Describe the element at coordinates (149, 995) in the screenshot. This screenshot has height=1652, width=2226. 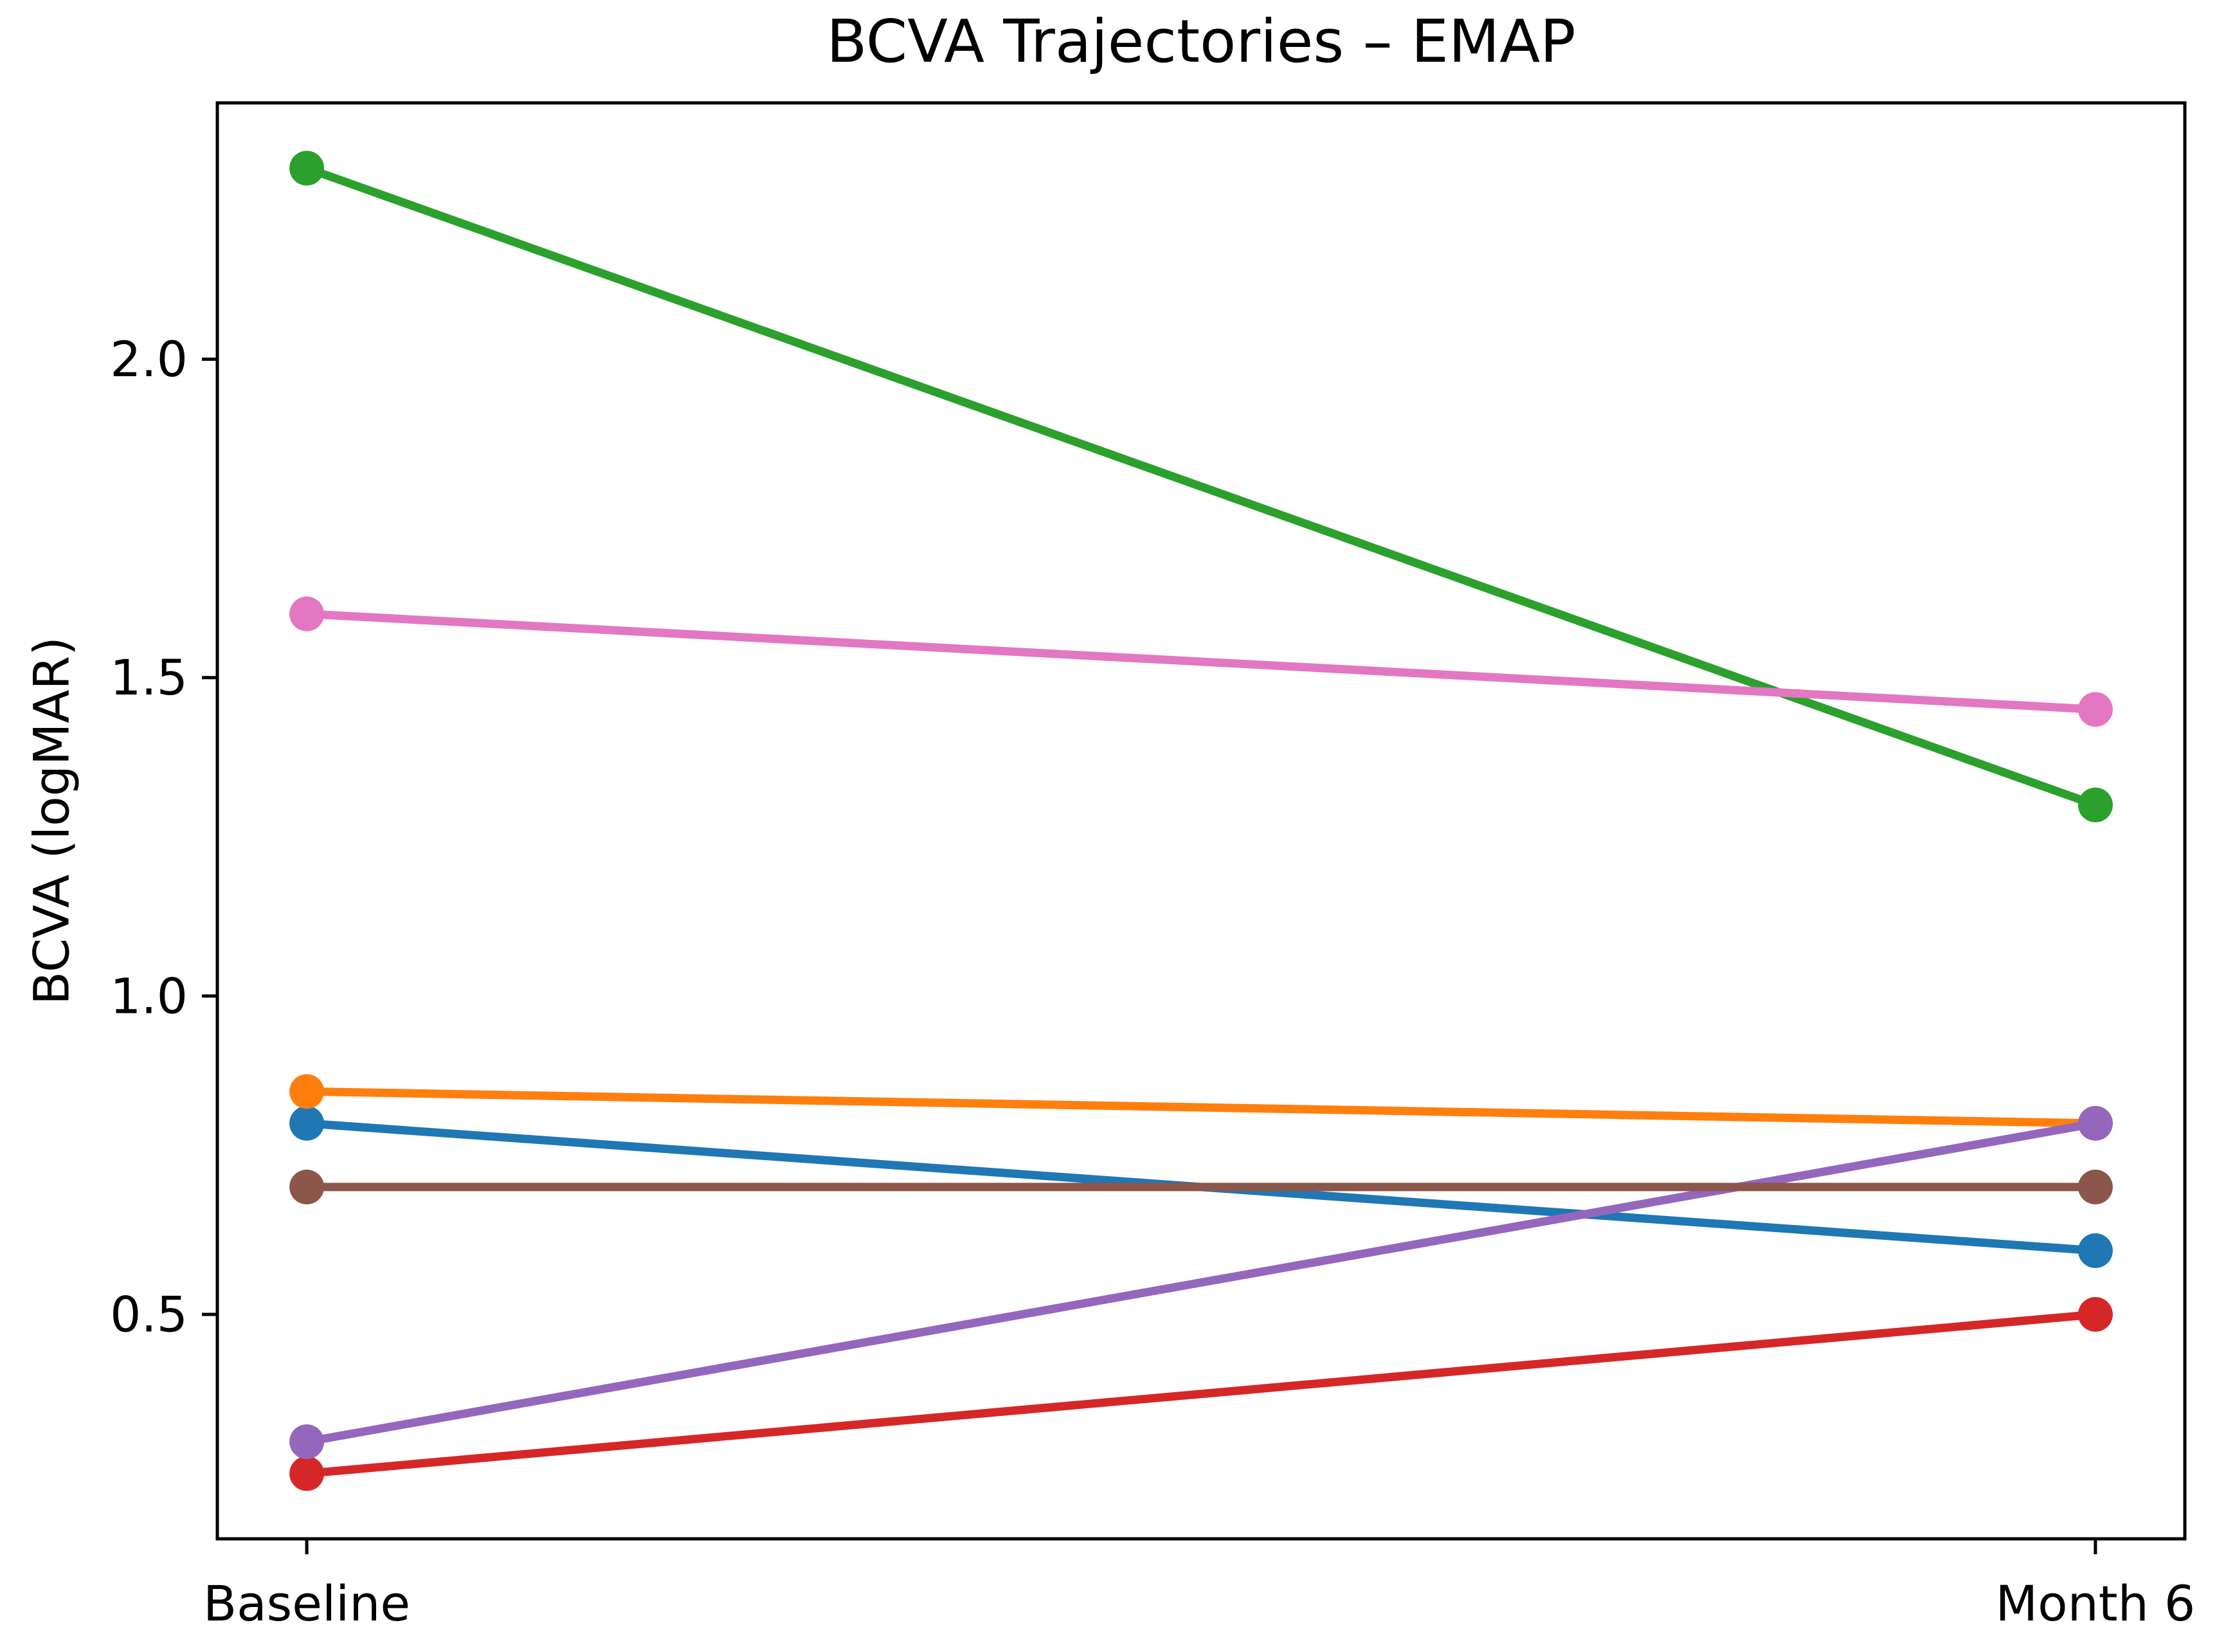
I see `y-axis-tick-label: 1.0` at that location.